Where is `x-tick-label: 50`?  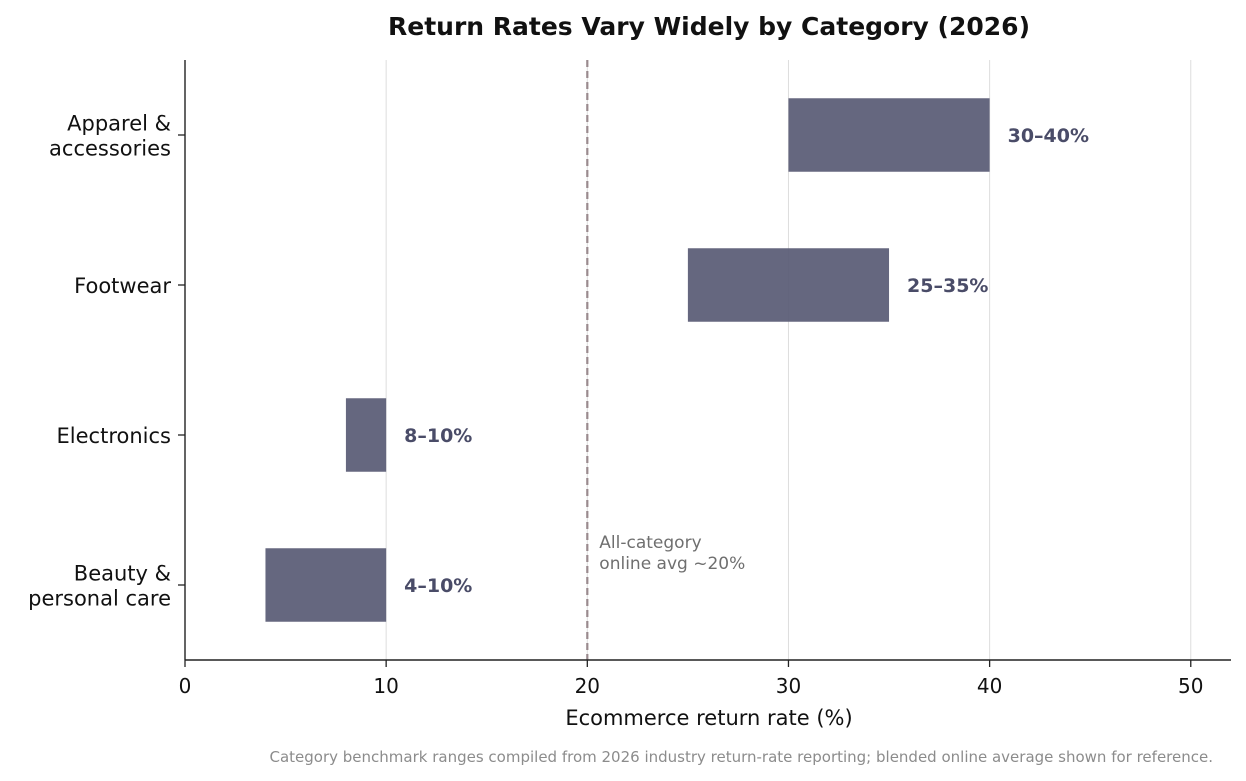 x-tick-label: 50 is located at coordinates (1190, 686).